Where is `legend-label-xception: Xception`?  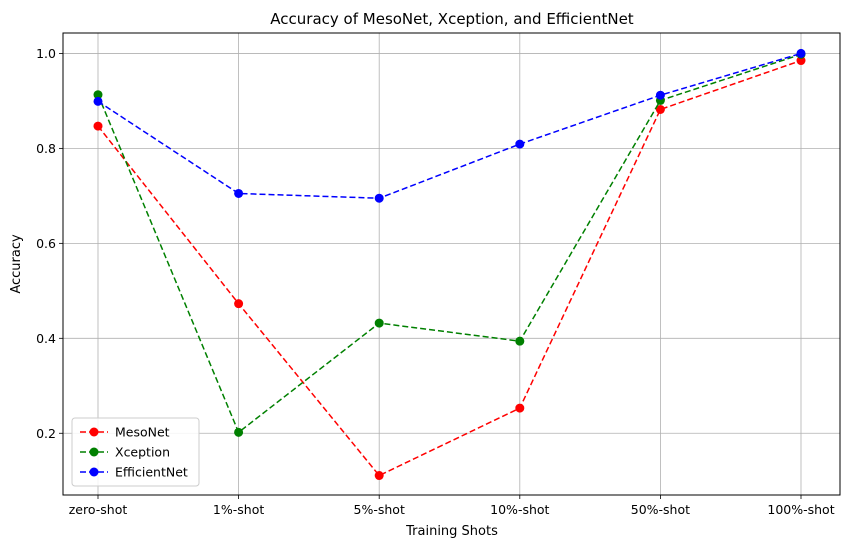 legend-label-xception: Xception is located at coordinates (142, 452).